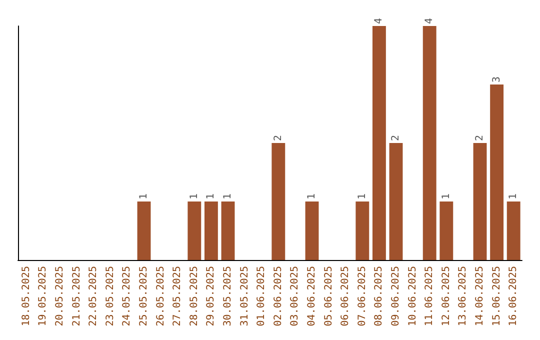 The width and height of the screenshot is (540, 340). I want to click on x-tick-label: 19.05.2025, so click(43, 296).